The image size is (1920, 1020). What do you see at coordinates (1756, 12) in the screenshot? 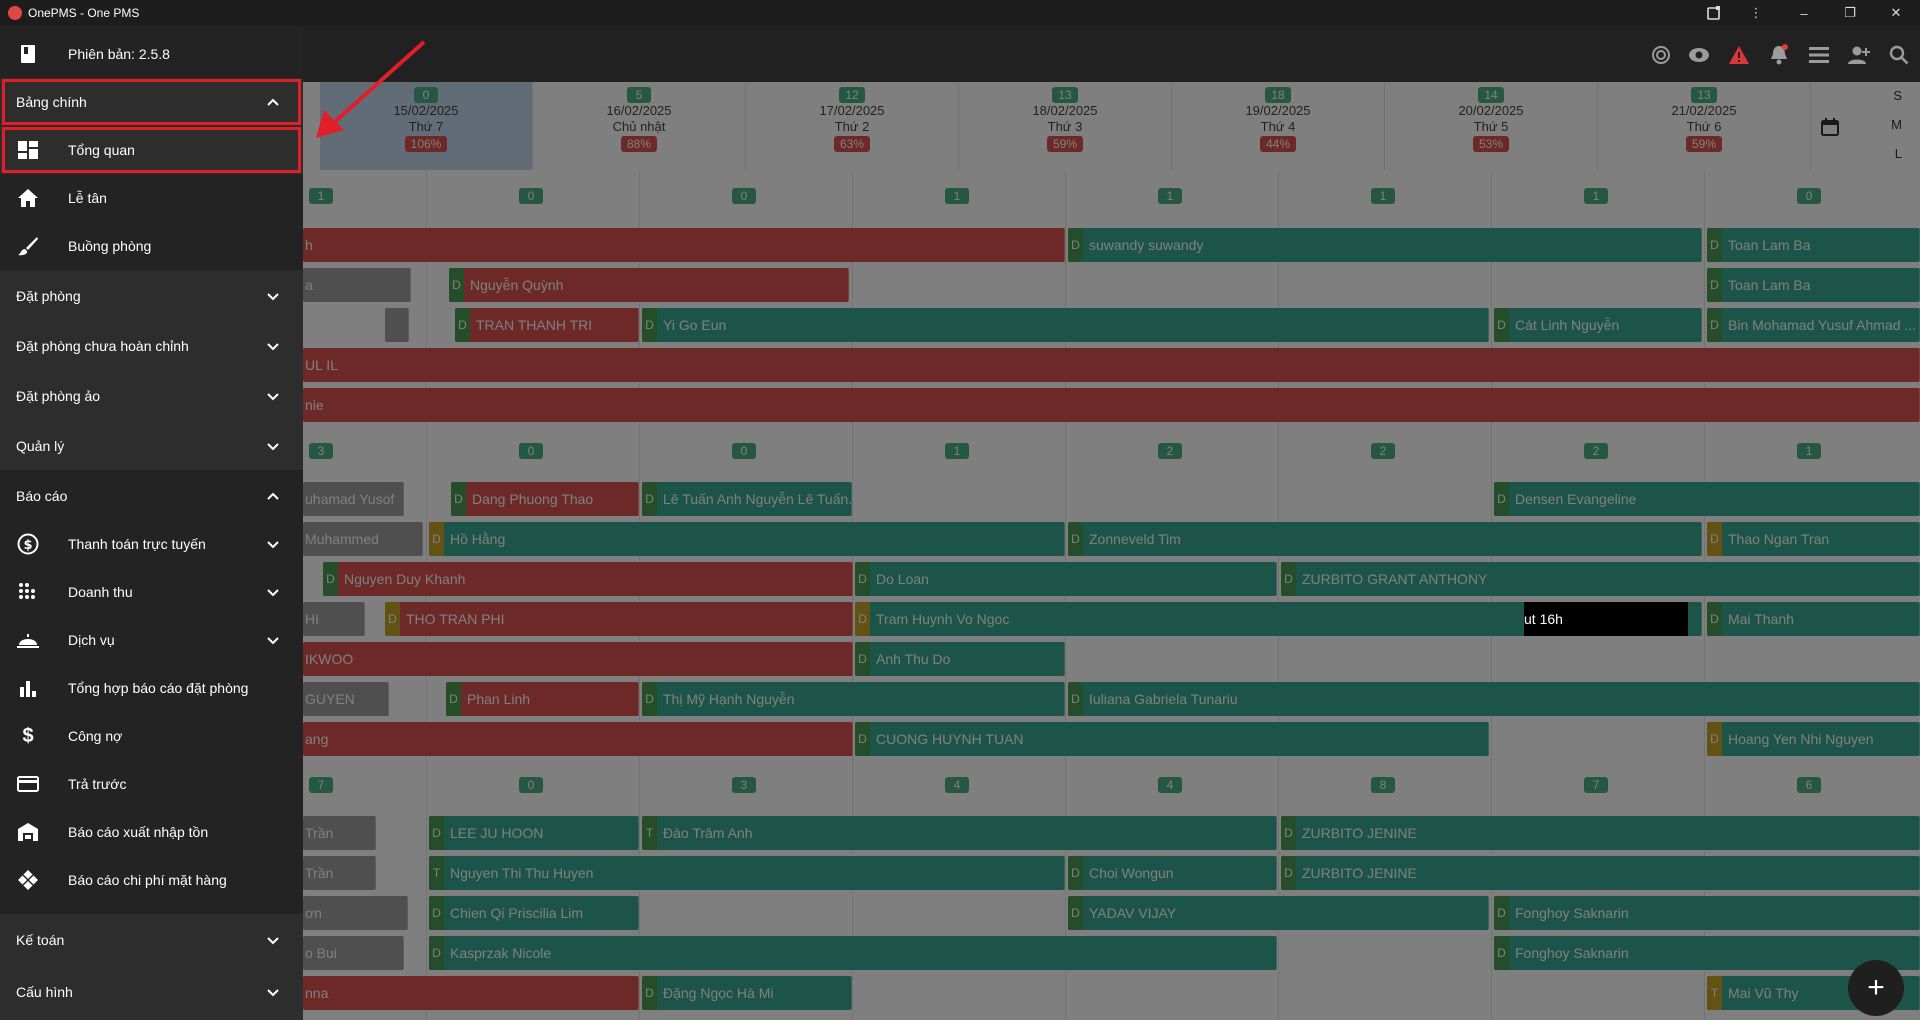
I see `more-vert-icon: ⋮` at bounding box center [1756, 12].